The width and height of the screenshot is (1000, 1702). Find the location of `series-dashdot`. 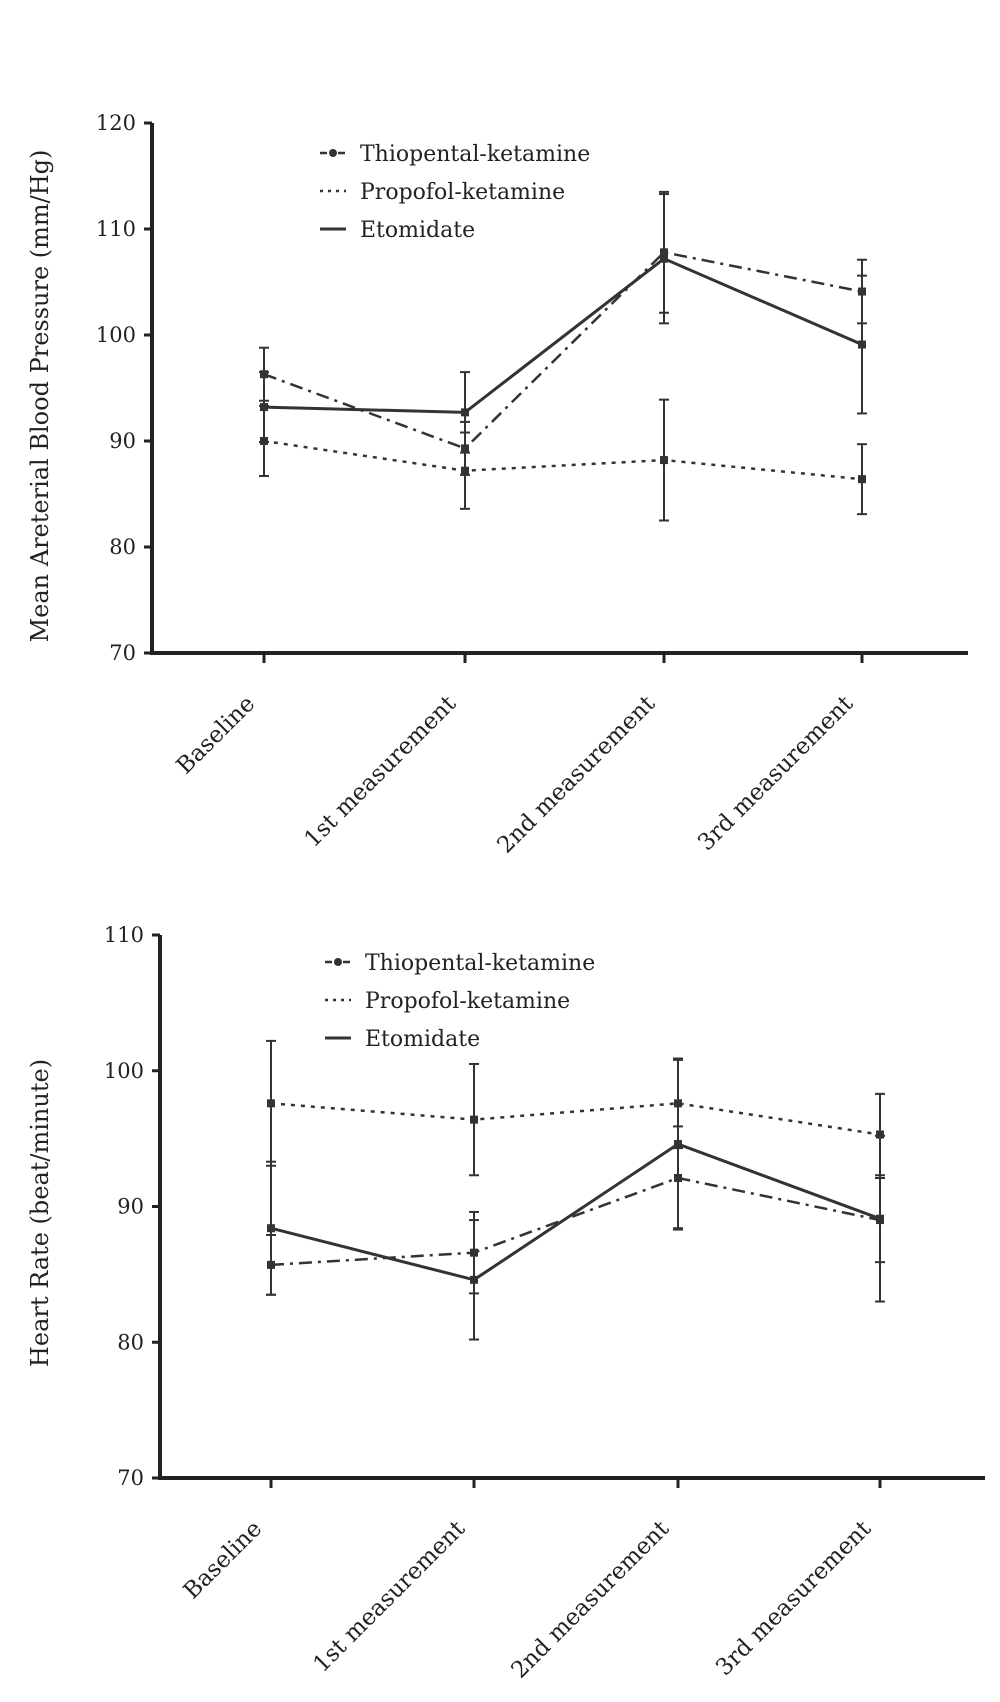

series-dashdot is located at coordinates (563, 333).